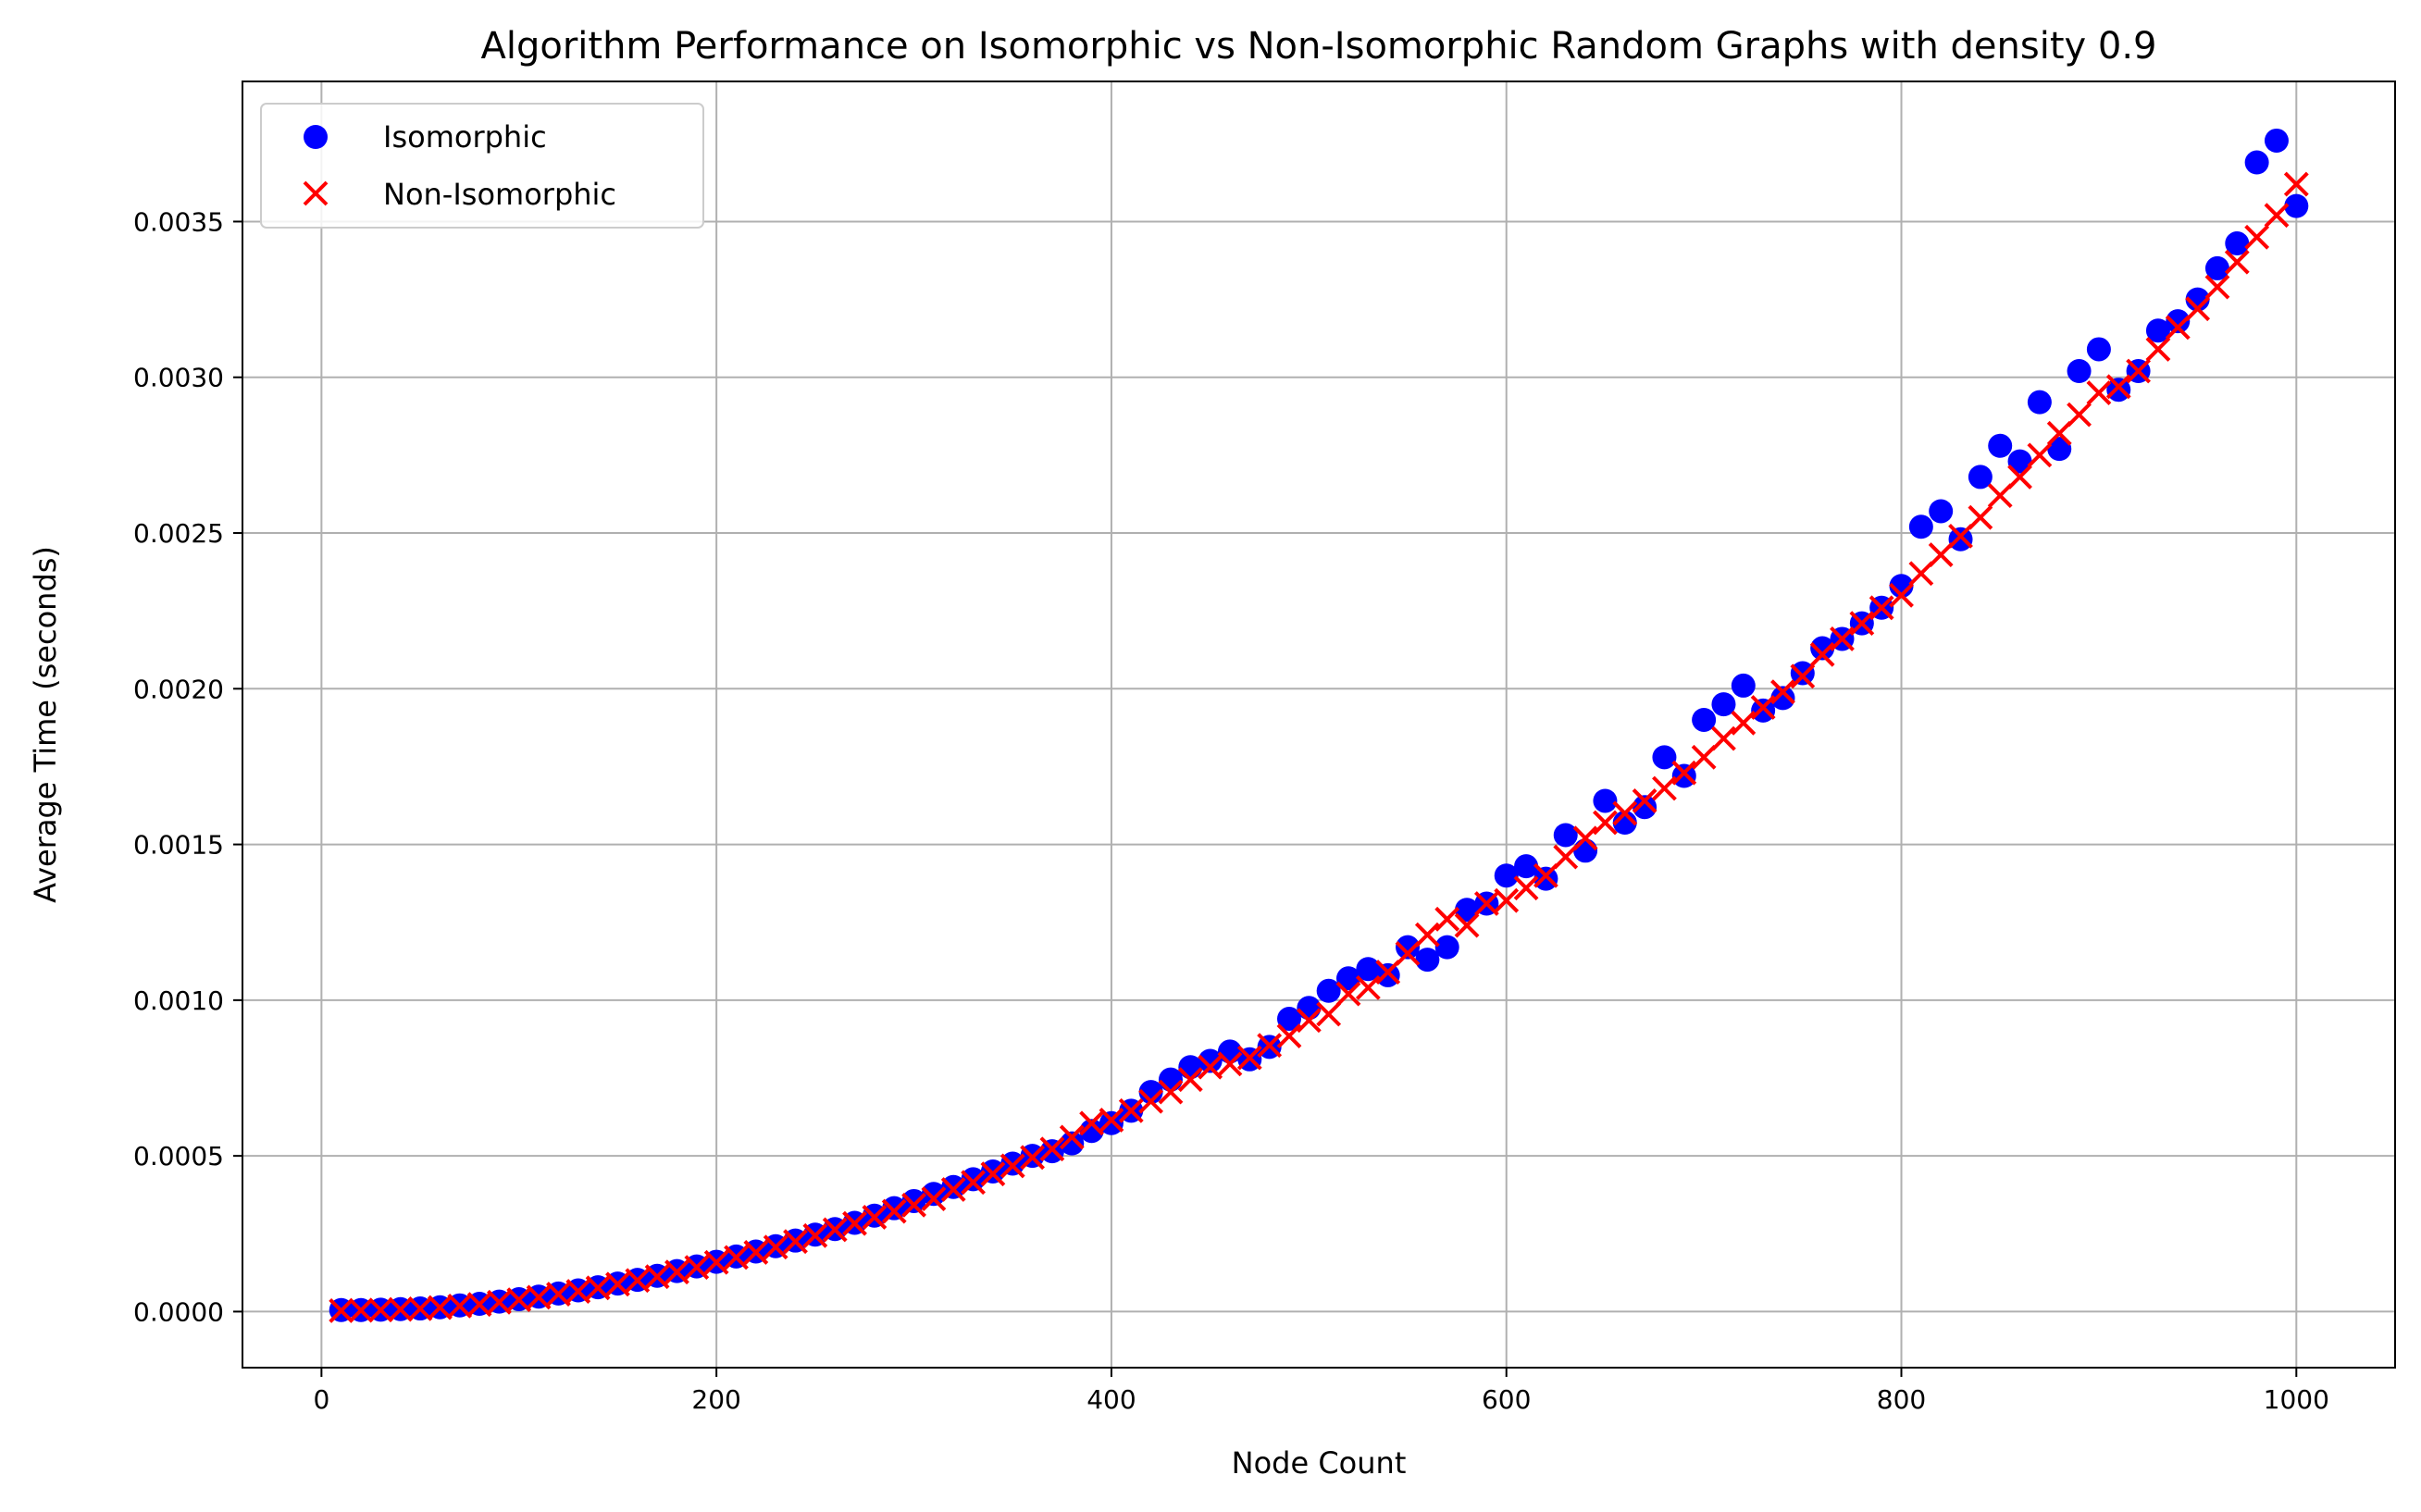  What do you see at coordinates (1111, 1399) in the screenshot?
I see `x-tick-label: 400` at bounding box center [1111, 1399].